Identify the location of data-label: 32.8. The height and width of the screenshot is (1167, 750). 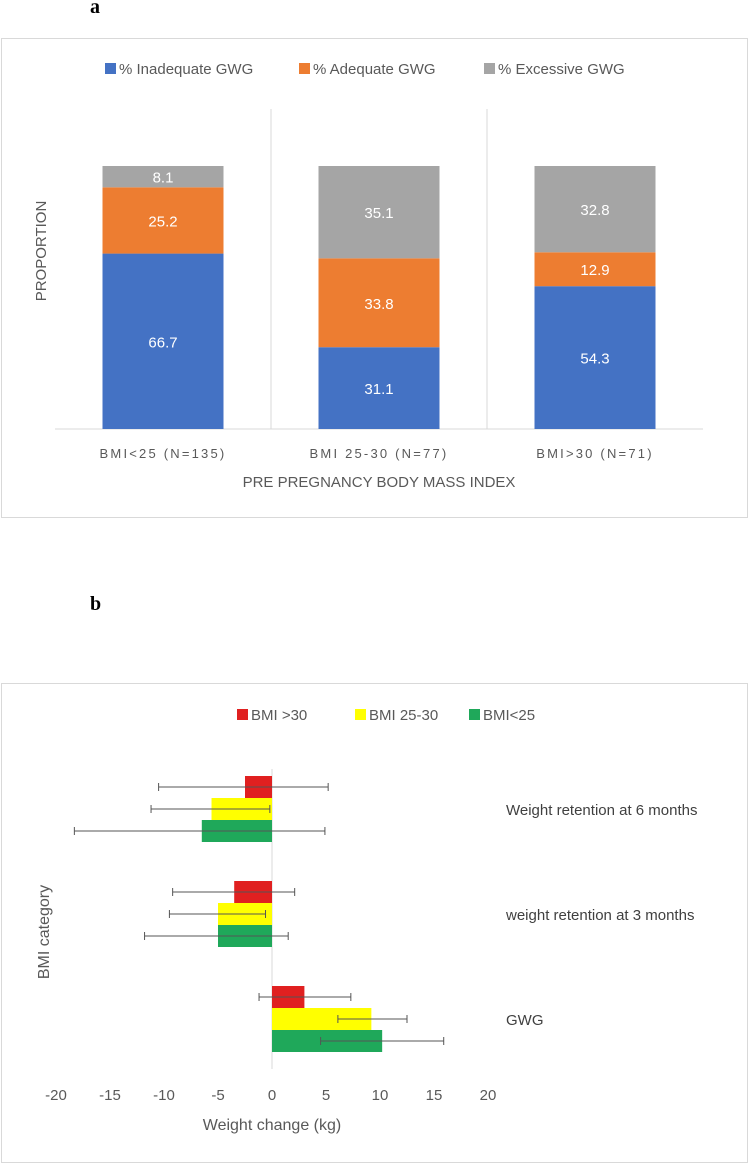
(594, 210).